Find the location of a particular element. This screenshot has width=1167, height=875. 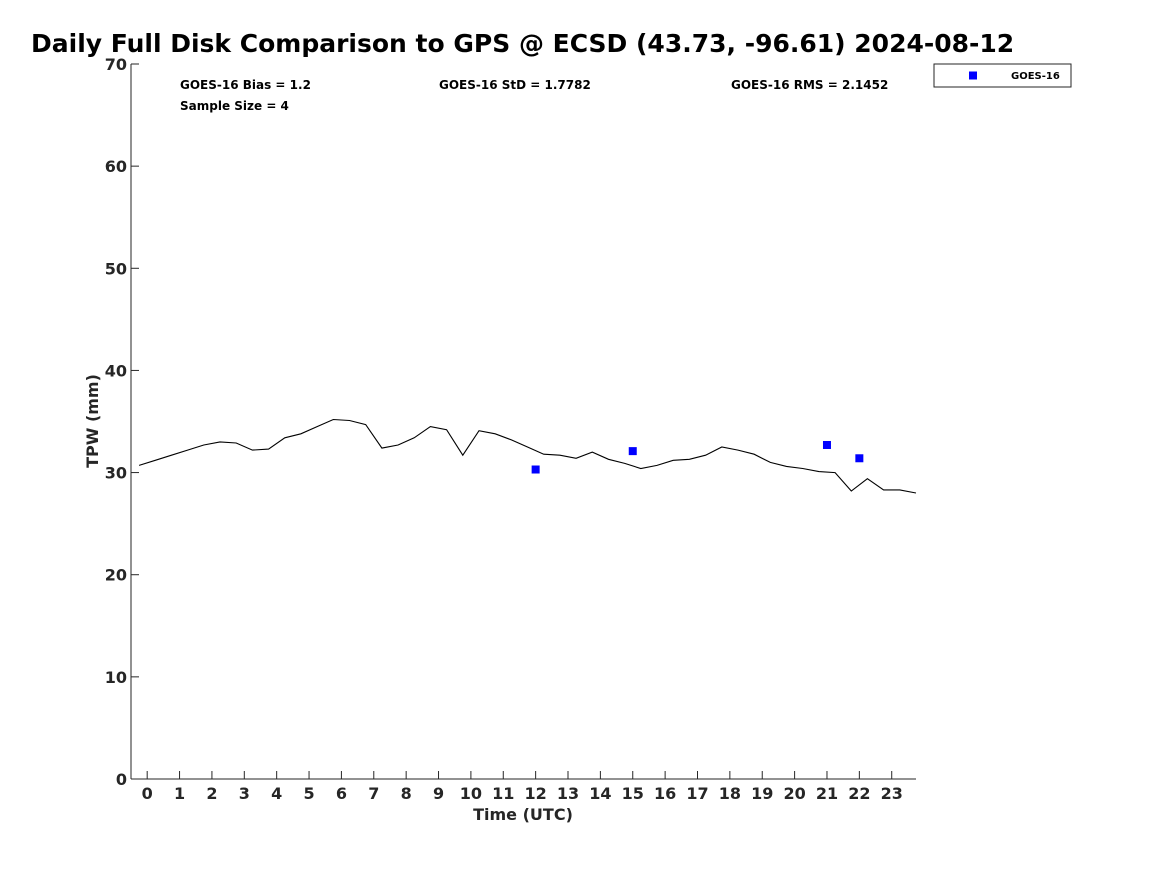

x-tick-label: 23 is located at coordinates (892, 793).